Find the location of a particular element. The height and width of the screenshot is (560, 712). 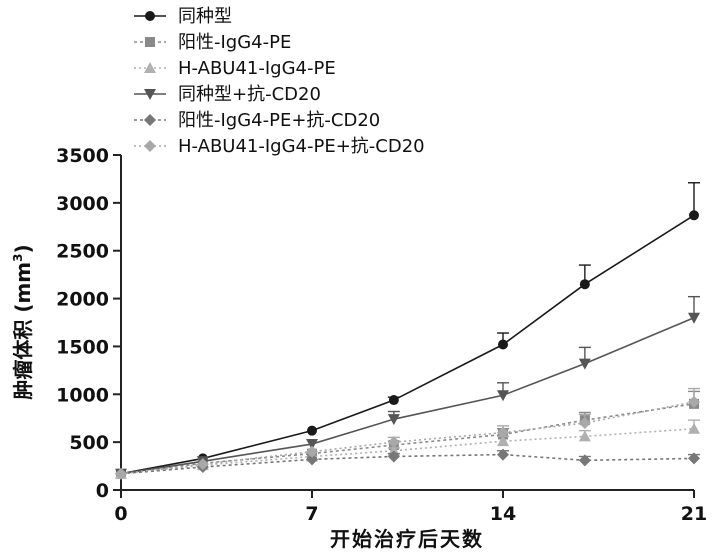

x-tick-label-14: 14 is located at coordinates (503, 514).